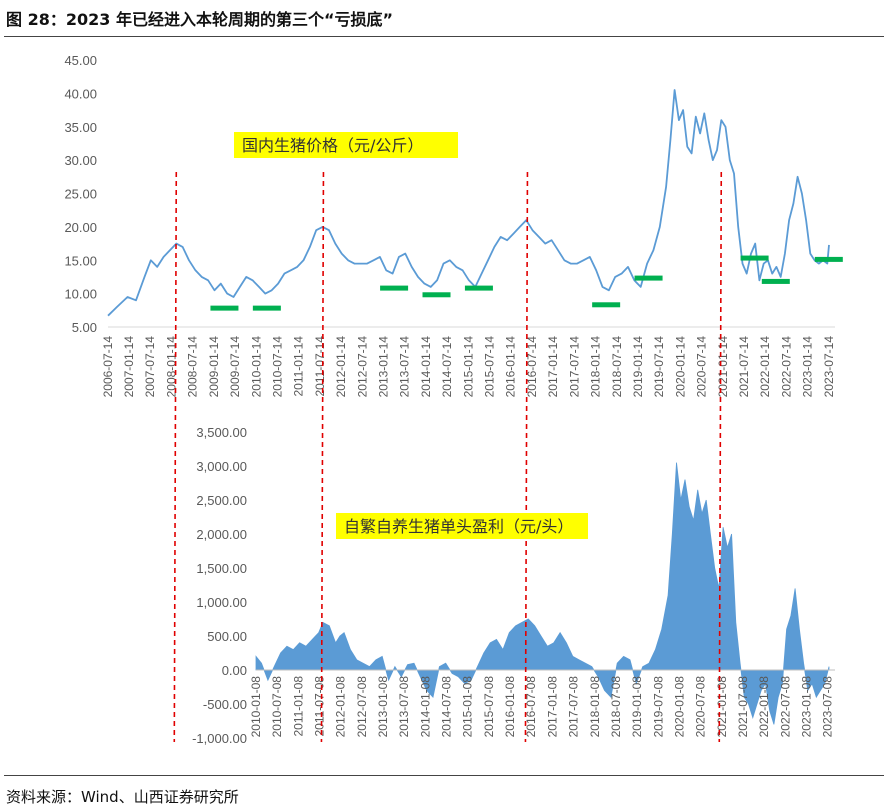 This screenshot has height=812, width=894. What do you see at coordinates (743, 707) in the screenshot?
I see `profit-xtick-label: 2021-07-08` at bounding box center [743, 707].